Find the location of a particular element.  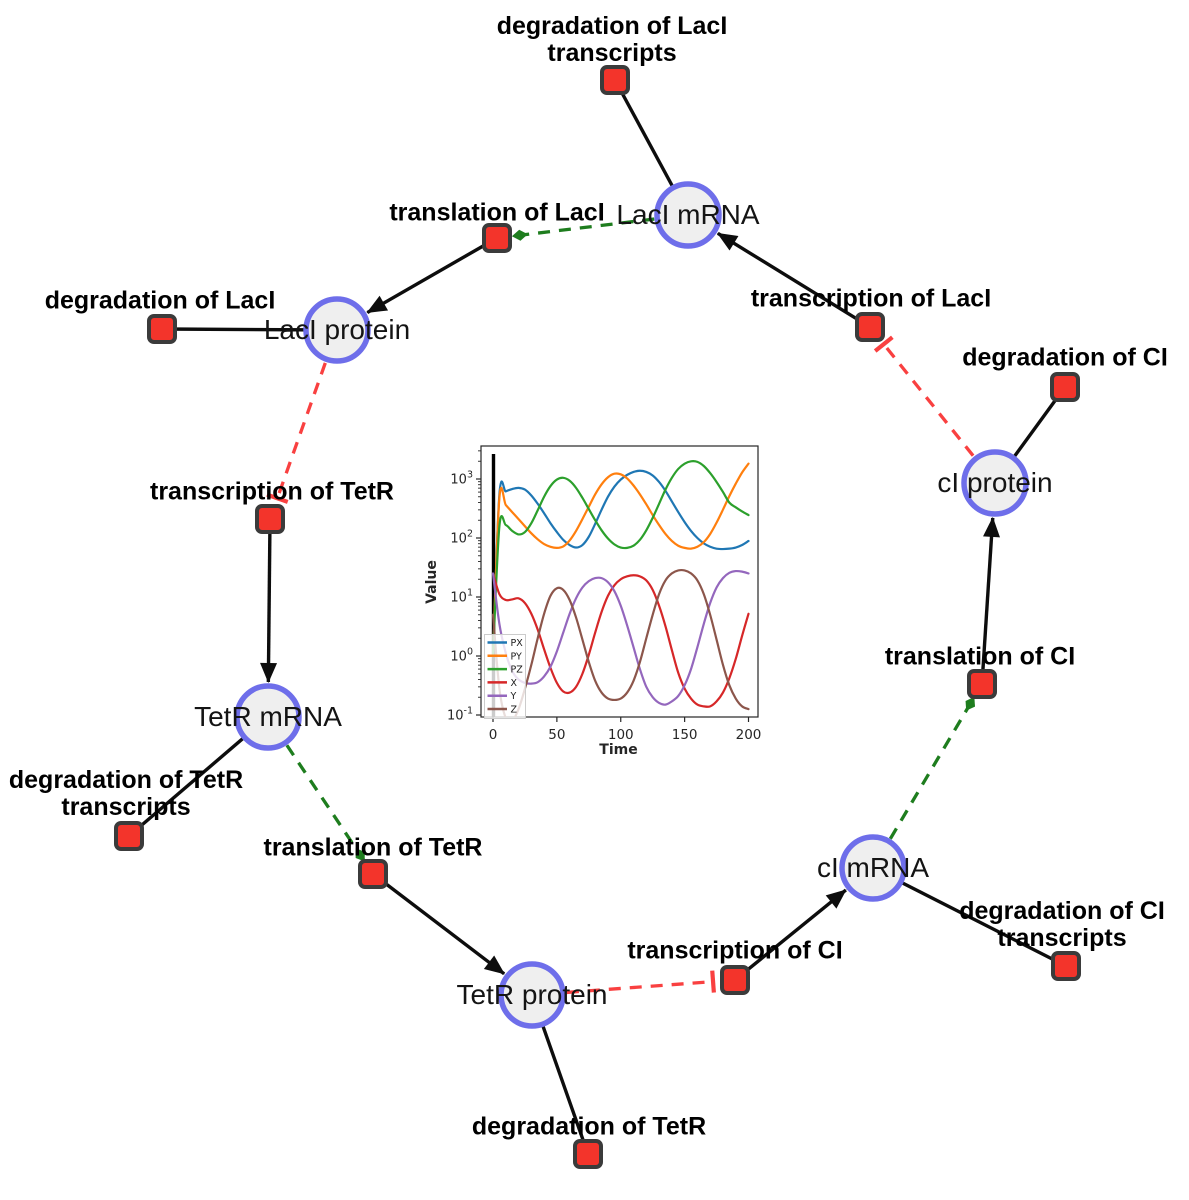

species-node-ci-mrna is located at coordinates (873, 868).